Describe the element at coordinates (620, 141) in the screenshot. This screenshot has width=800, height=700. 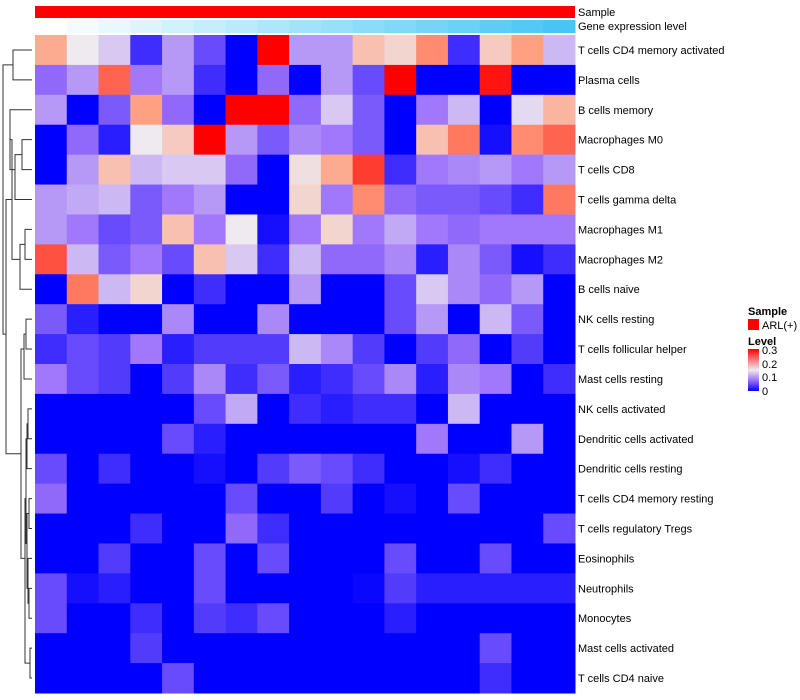
I see `row-label: Macrophages M0` at that location.